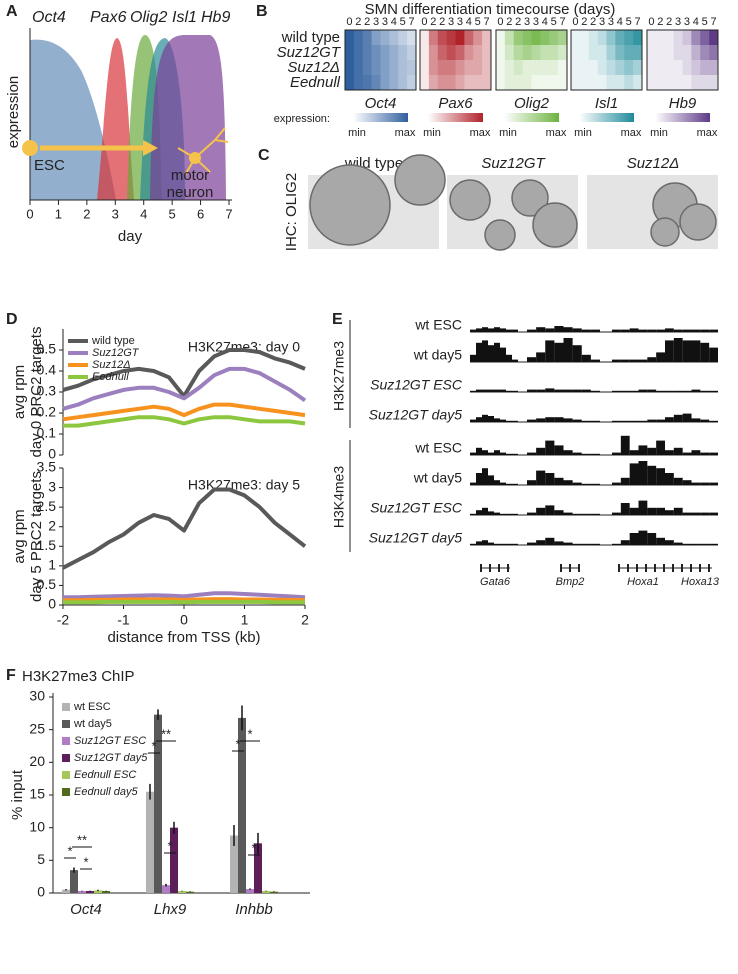 The width and height of the screenshot is (738, 974). Describe the element at coordinates (190, 192) in the screenshot. I see `end-label: neuron` at that location.